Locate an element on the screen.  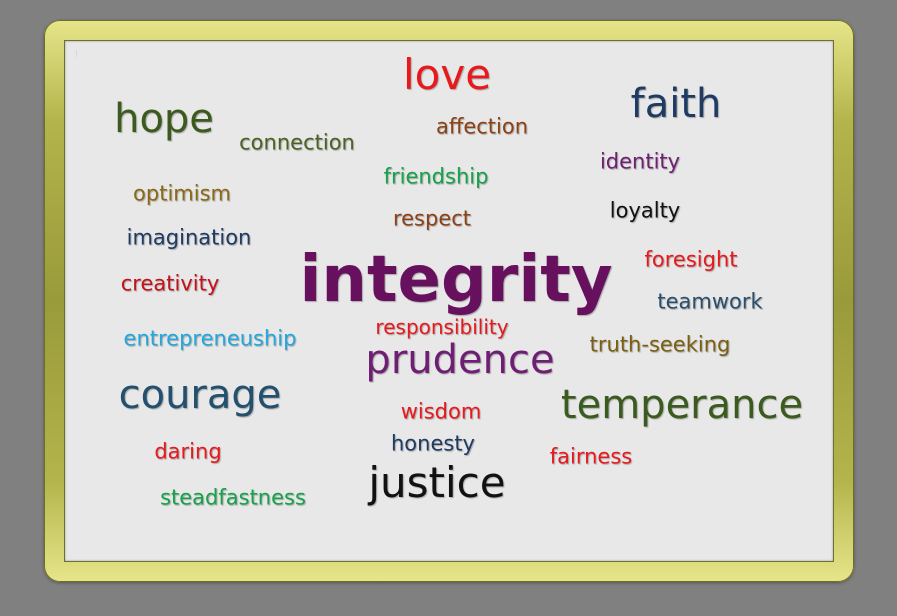
word-loyalty: loyalty is located at coordinates (645, 210).